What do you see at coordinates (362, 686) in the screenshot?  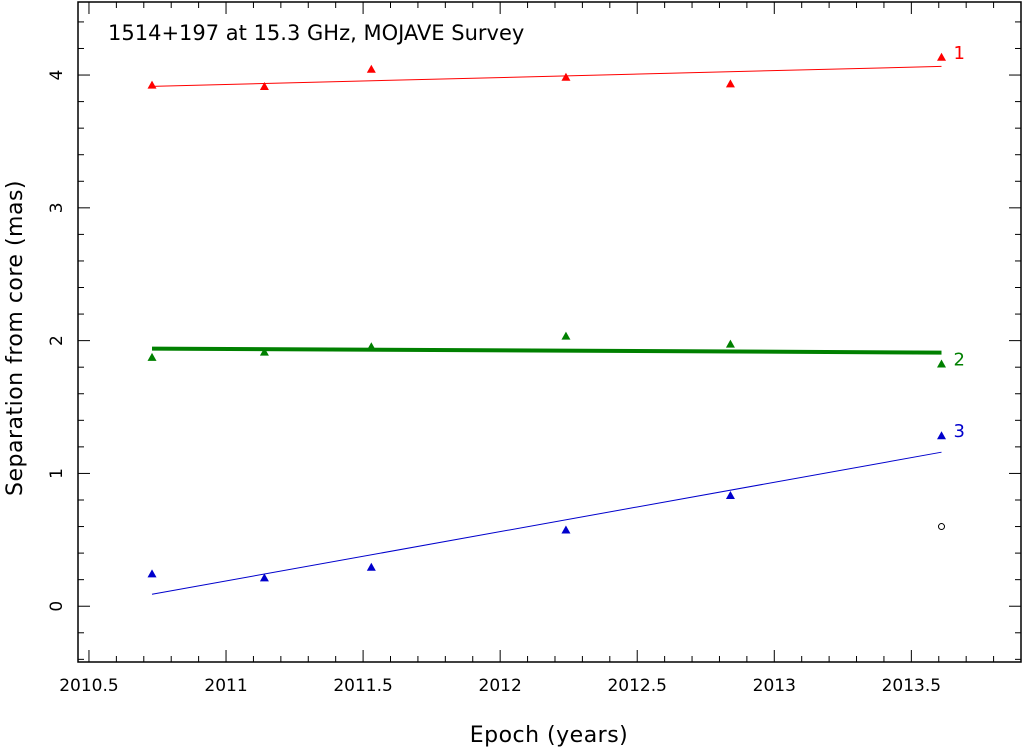 I see `x-tick-label: 2011.5` at bounding box center [362, 686].